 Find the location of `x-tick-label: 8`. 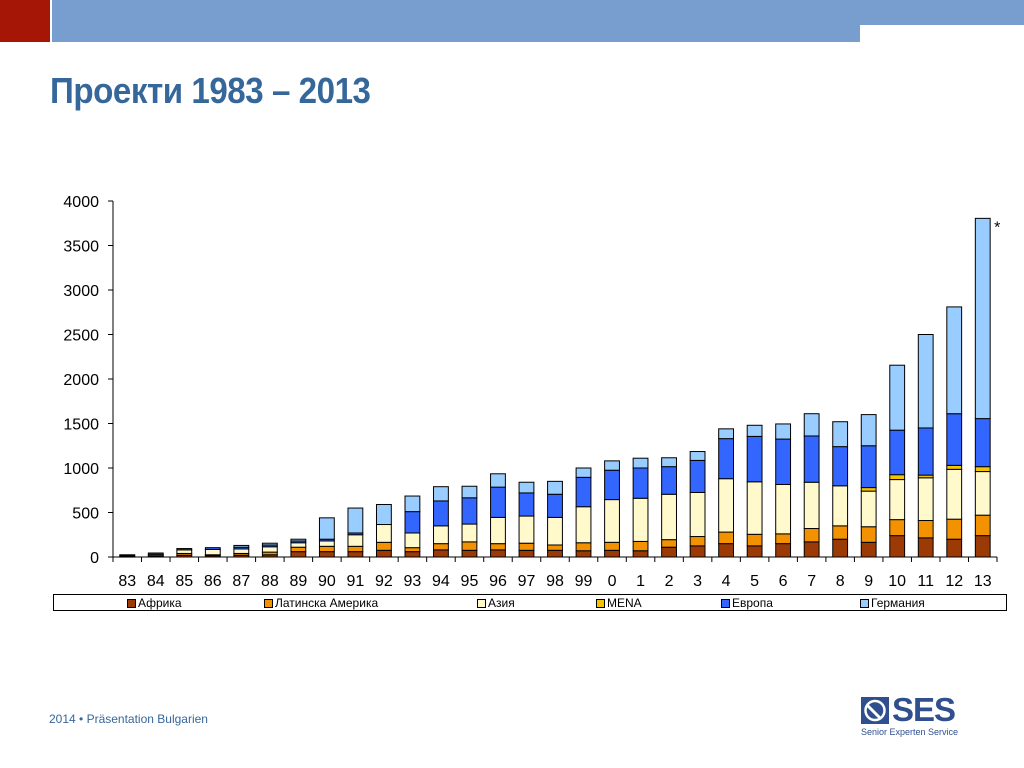

x-tick-label: 8 is located at coordinates (840, 581).